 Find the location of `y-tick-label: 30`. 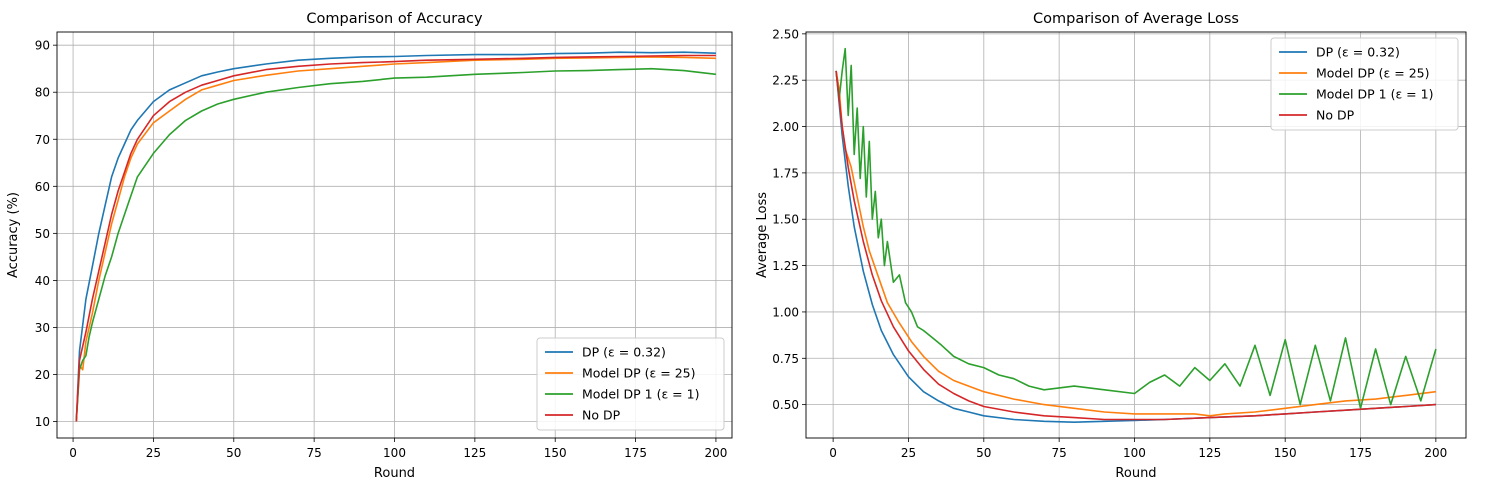

y-tick-label: 30 is located at coordinates (42, 328).